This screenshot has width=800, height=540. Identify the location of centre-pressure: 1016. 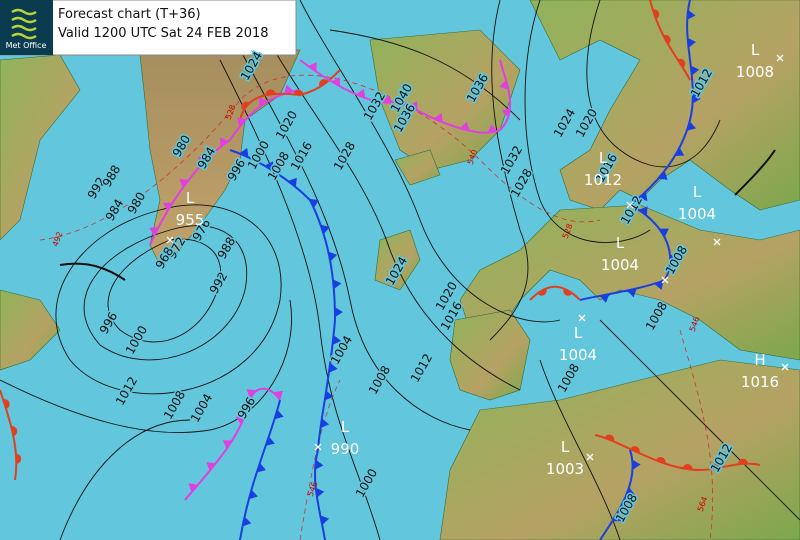
(760, 382).